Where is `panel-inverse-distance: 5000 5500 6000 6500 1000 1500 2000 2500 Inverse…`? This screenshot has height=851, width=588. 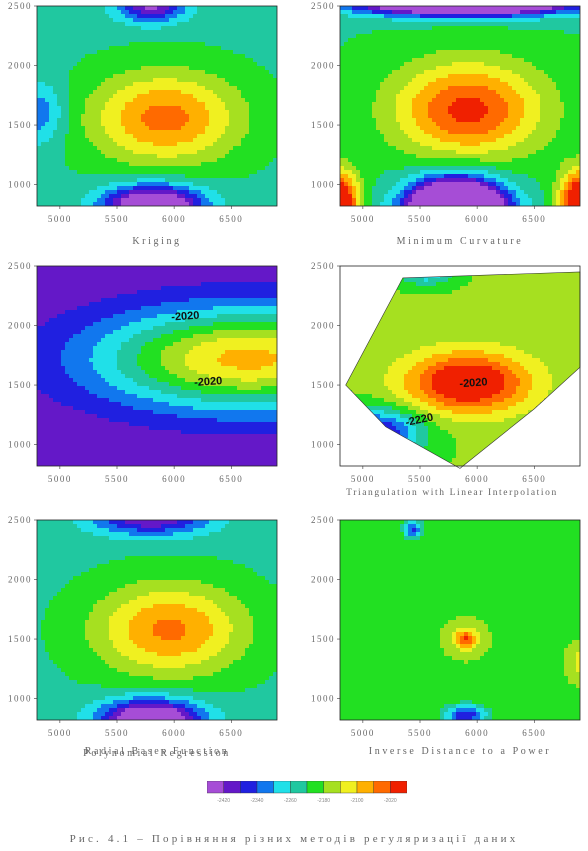 panel-inverse-distance: 5000 5500 6000 6500 1000 1500 2000 2500 Inverse… is located at coordinates (444, 639).